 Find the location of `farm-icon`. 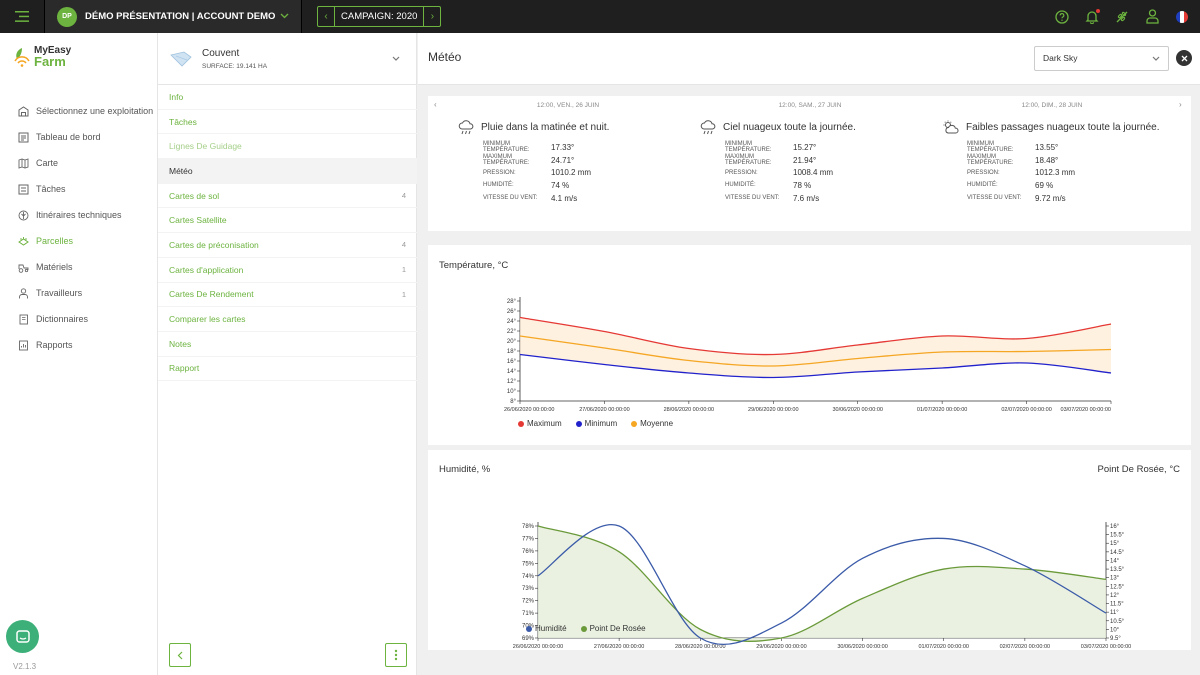

farm-icon is located at coordinates (23, 111).